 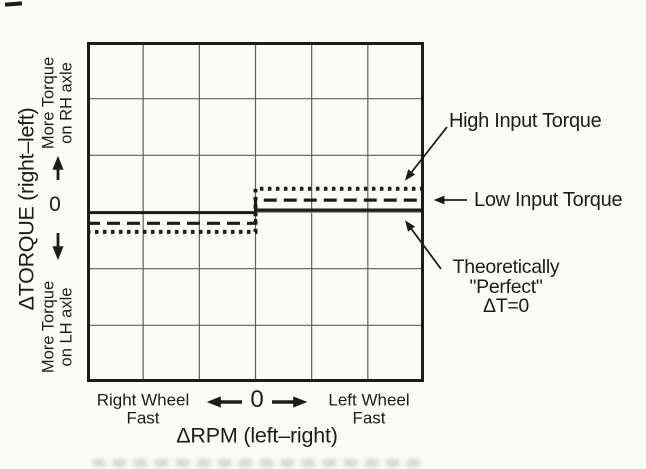 I want to click on series-line-solid, so click(x=255, y=211).